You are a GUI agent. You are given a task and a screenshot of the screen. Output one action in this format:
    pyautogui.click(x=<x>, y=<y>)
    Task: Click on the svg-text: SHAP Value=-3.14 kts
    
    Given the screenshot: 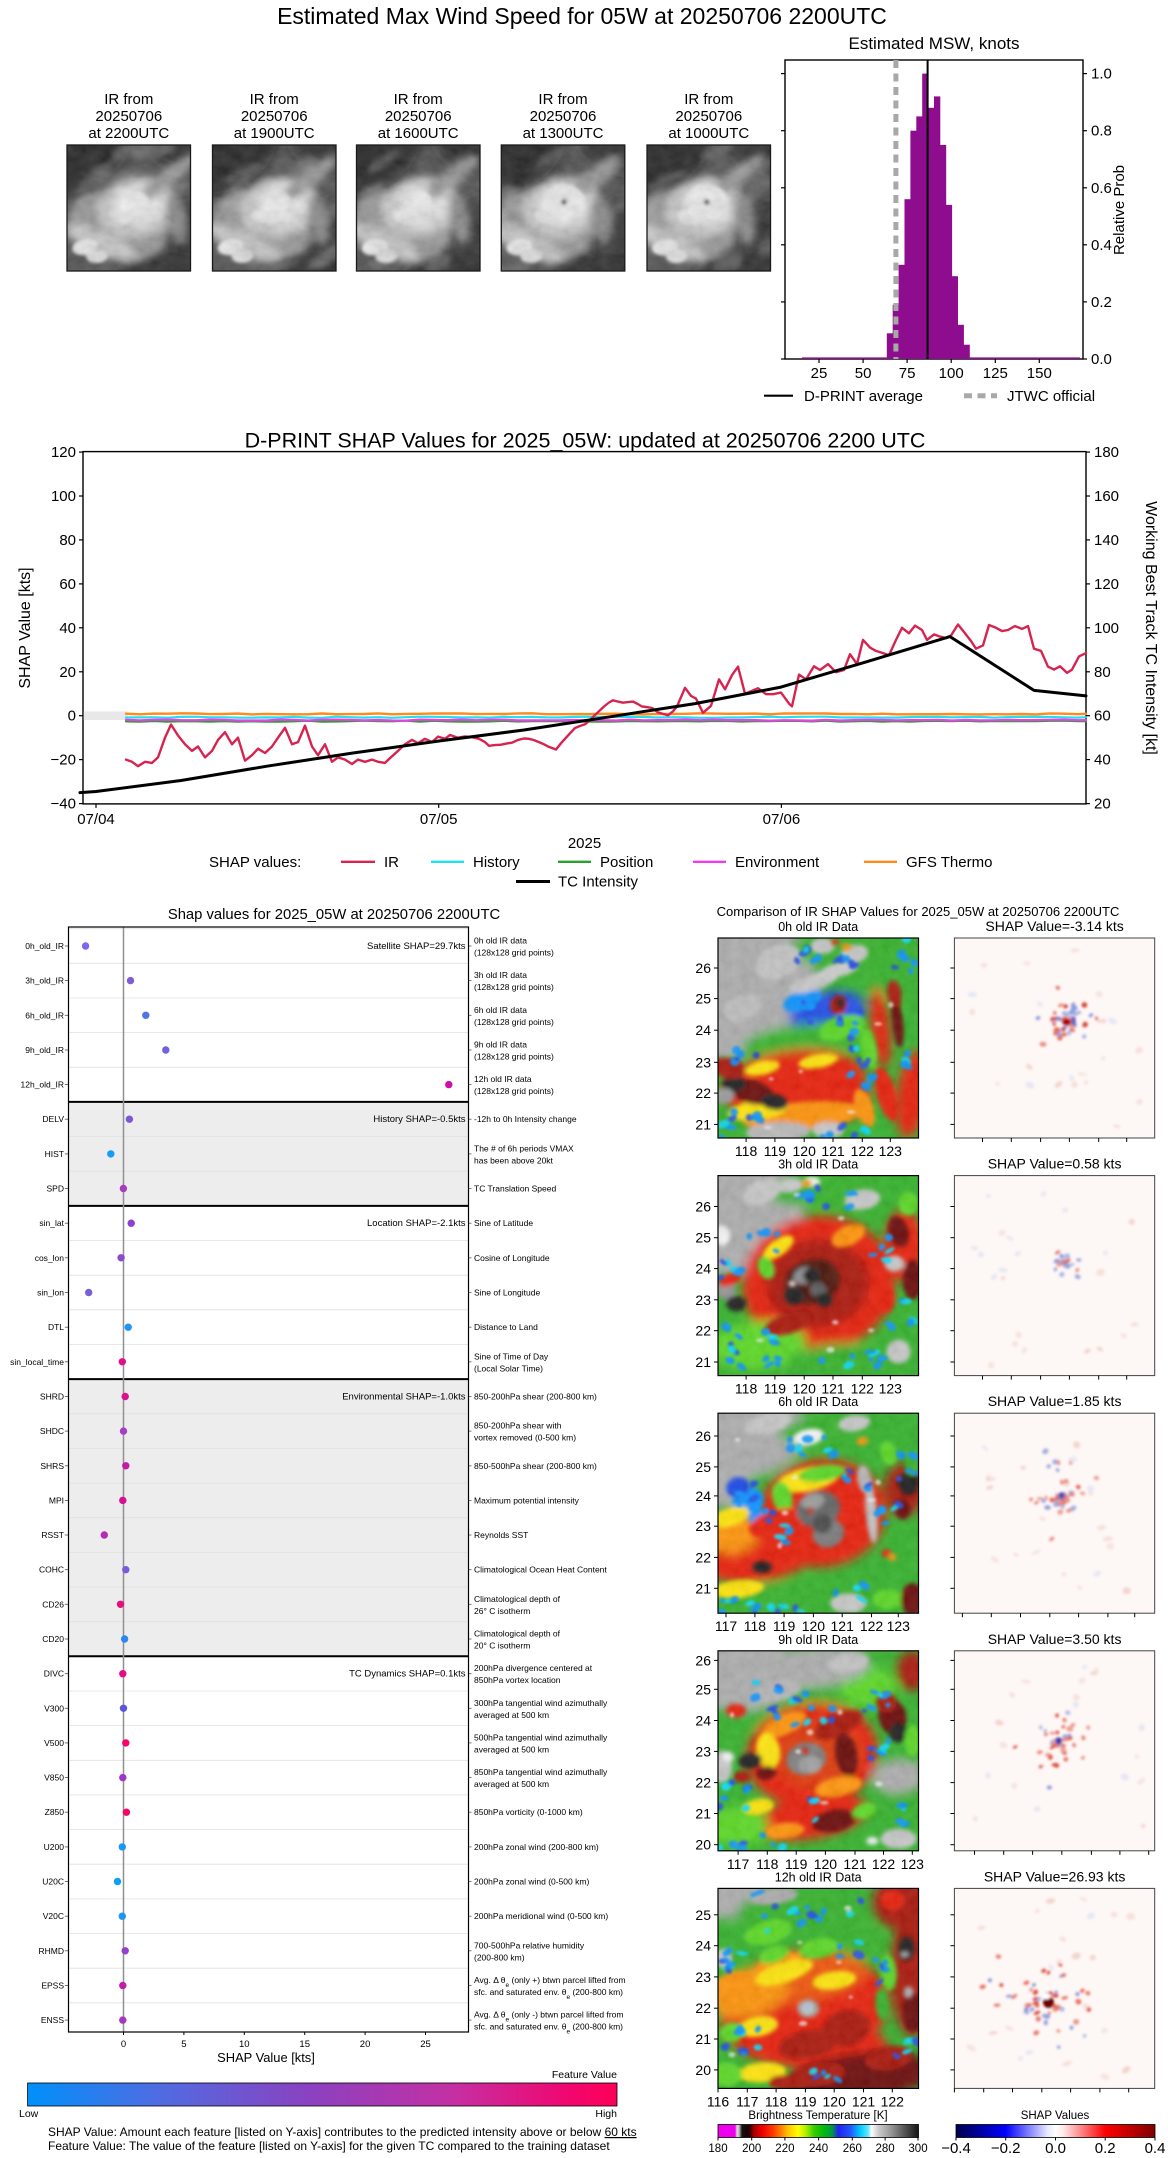 What is the action you would take?
    pyautogui.click(x=1054, y=926)
    